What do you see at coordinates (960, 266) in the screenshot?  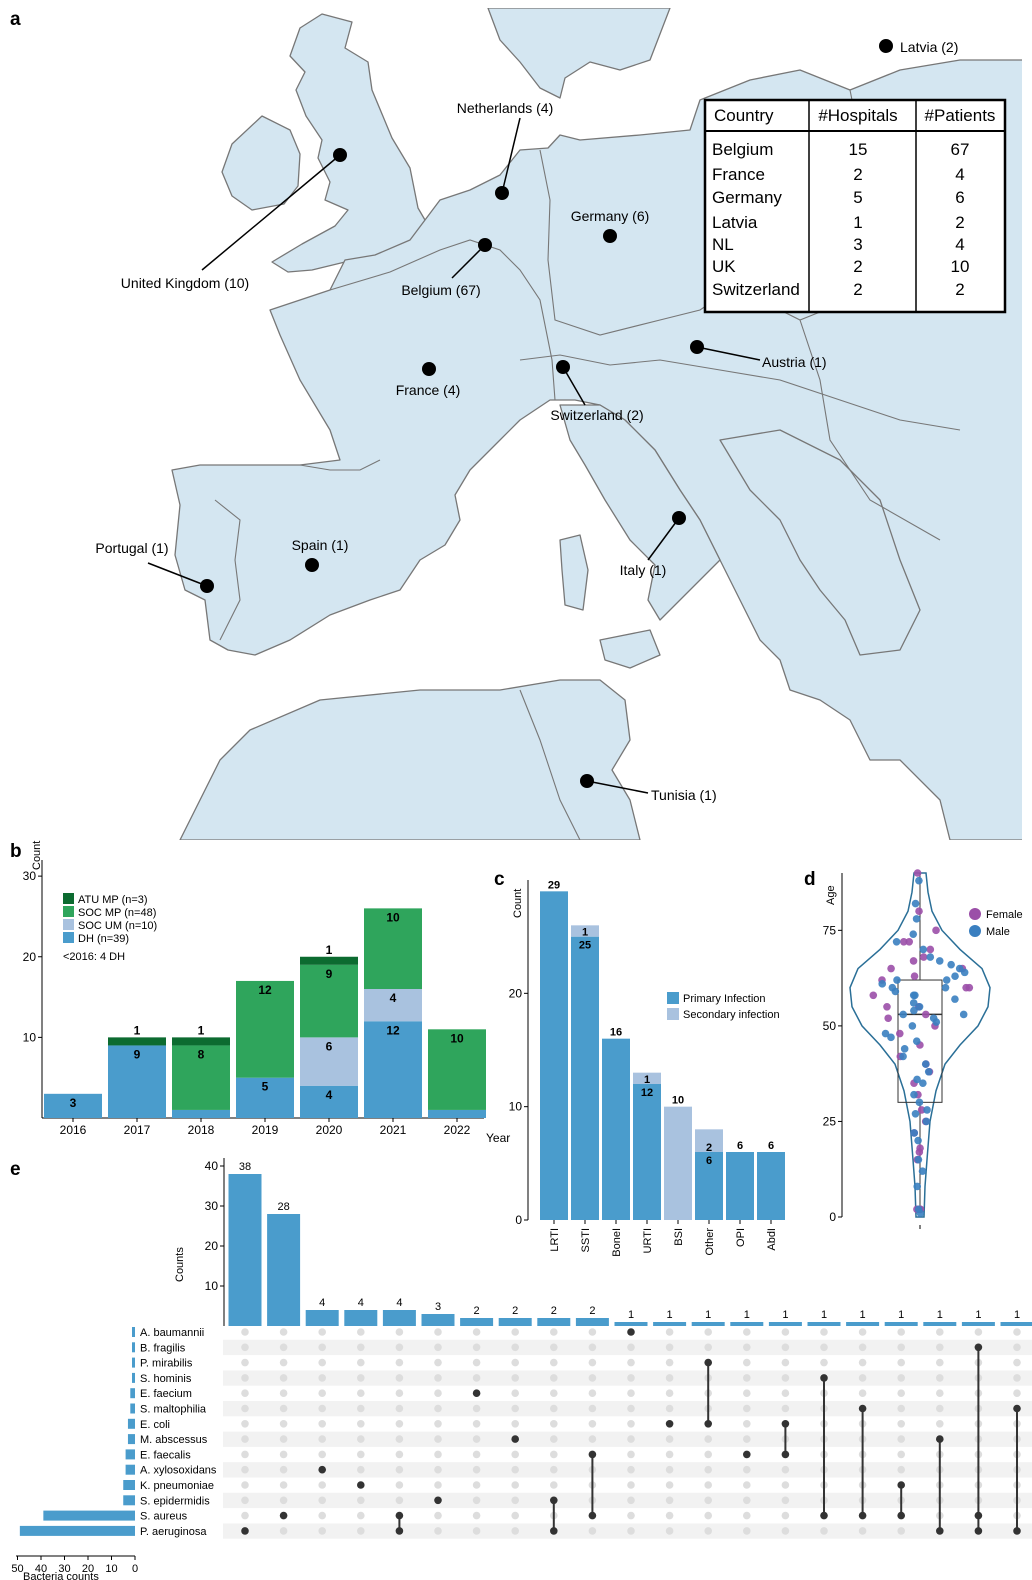 I see `table-cell: 10` at bounding box center [960, 266].